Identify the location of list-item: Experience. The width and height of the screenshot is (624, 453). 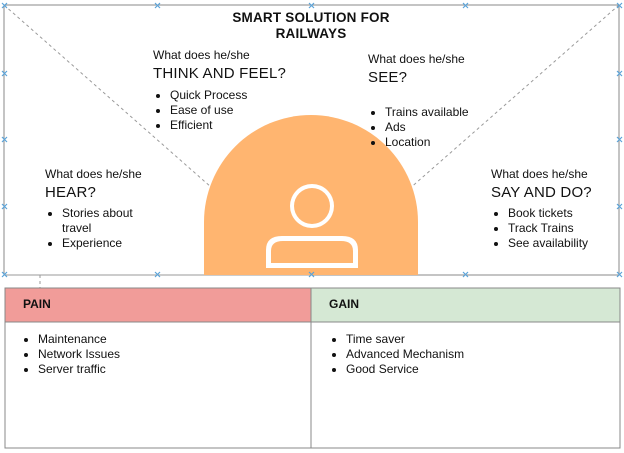
(113, 243).